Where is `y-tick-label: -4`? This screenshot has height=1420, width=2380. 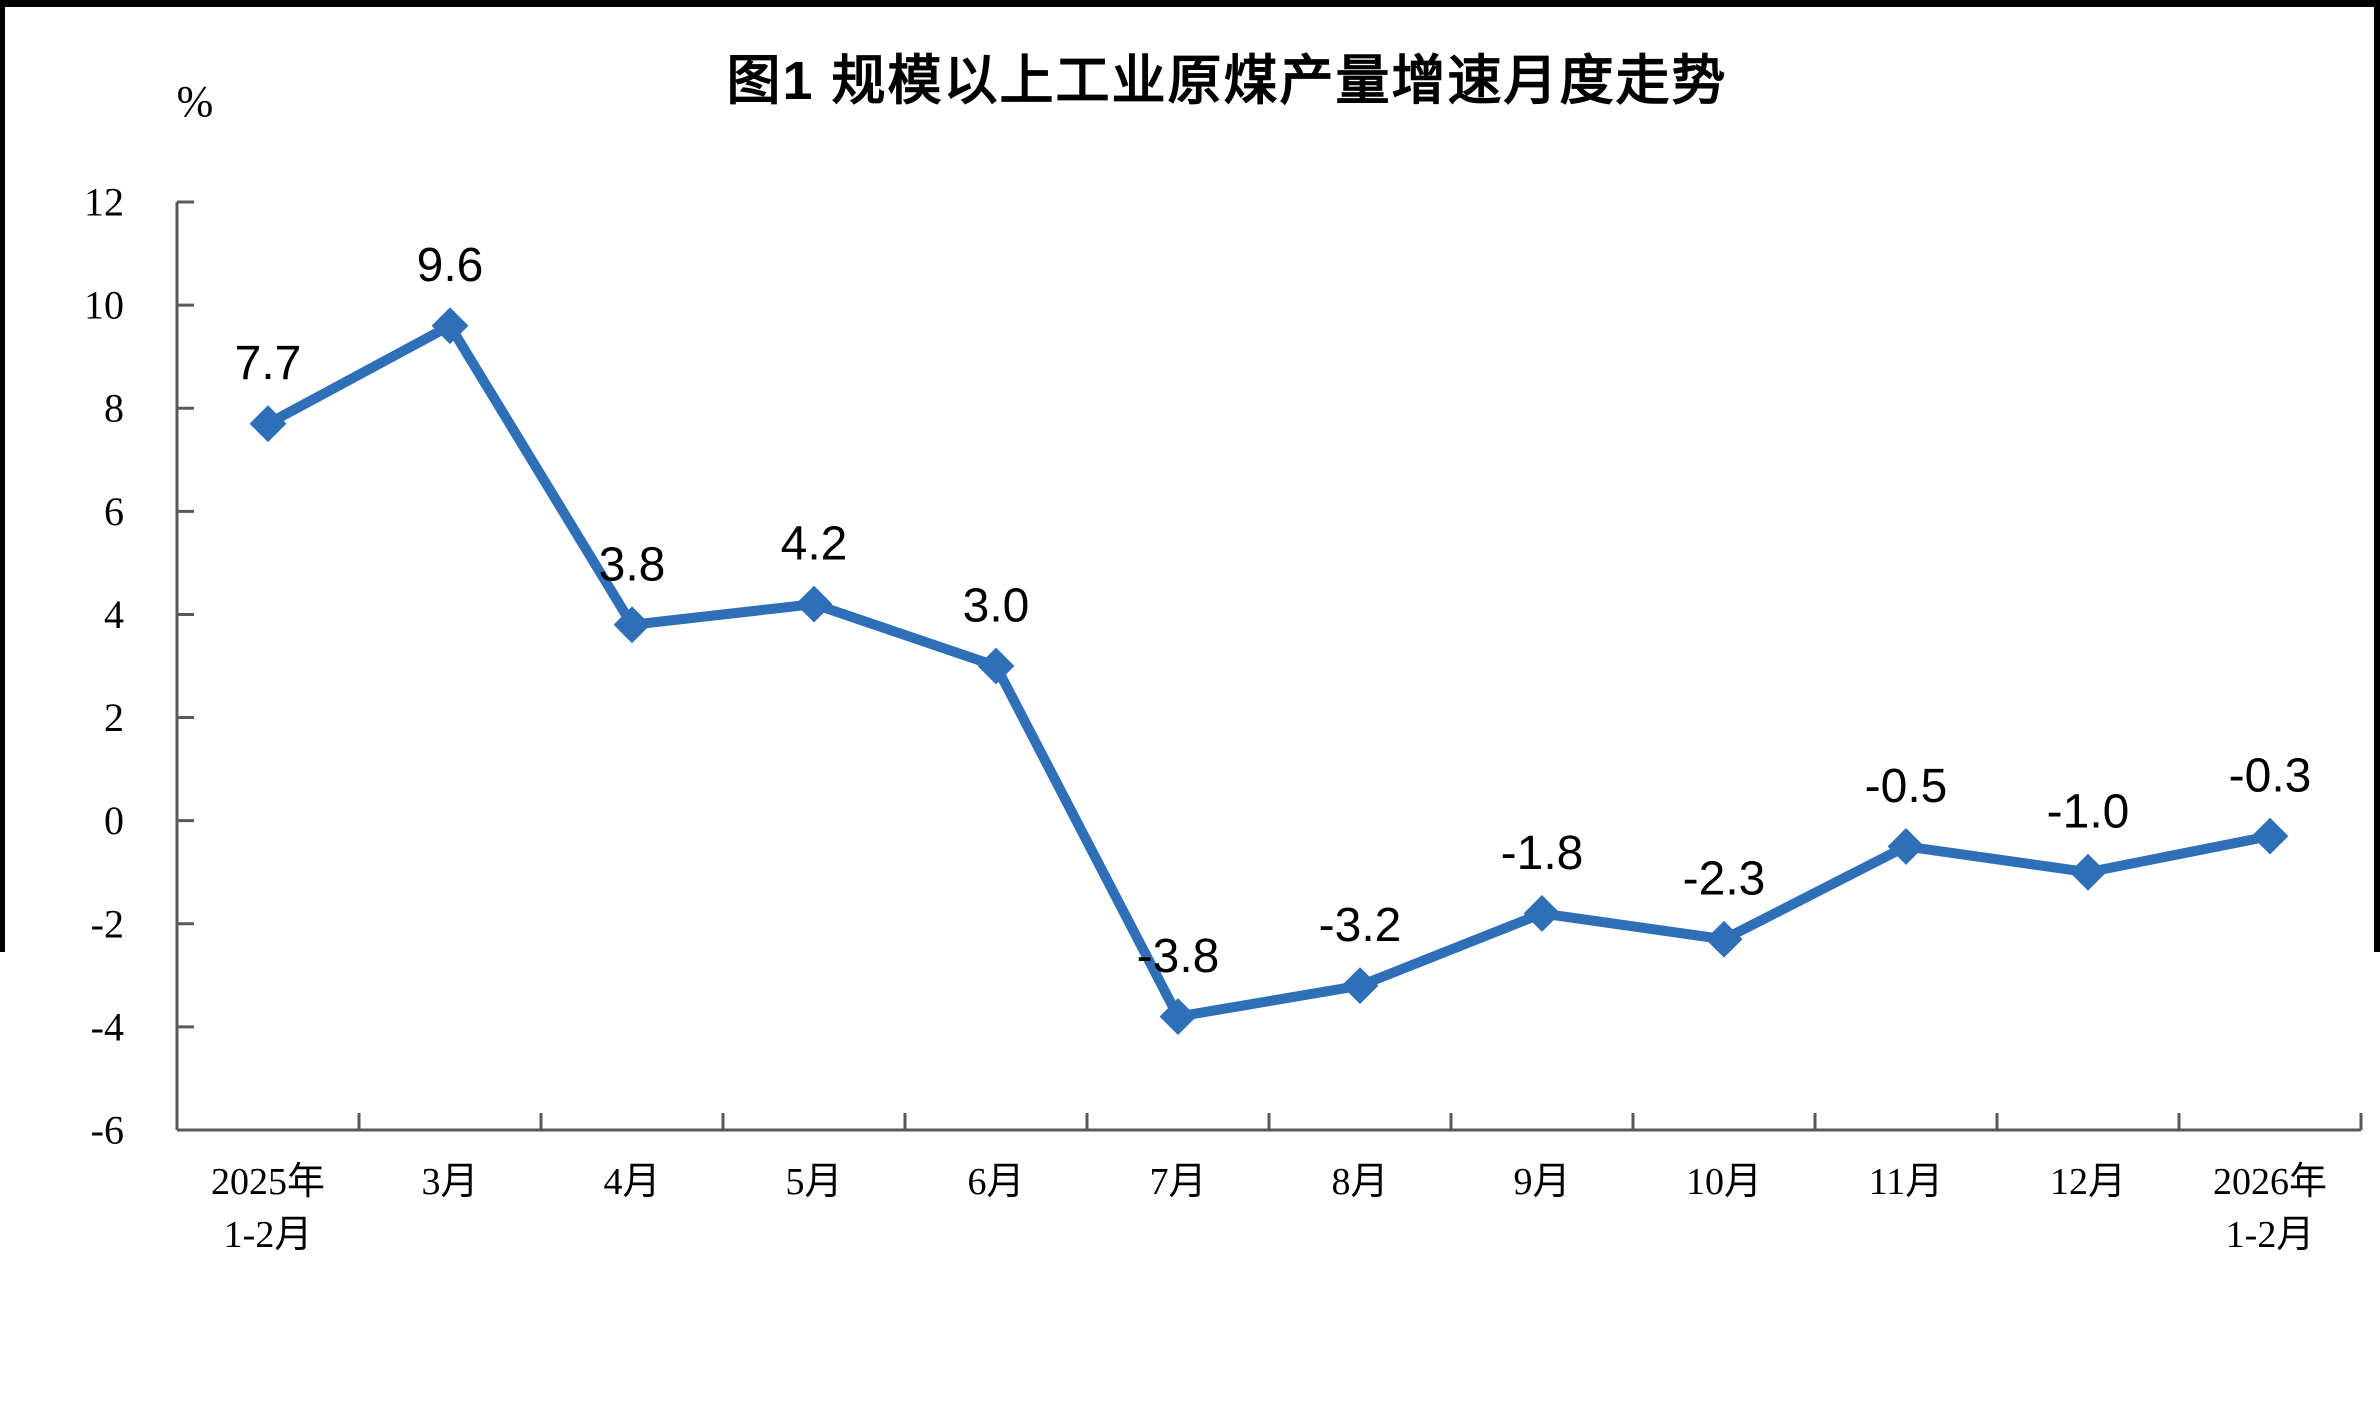 y-tick-label: -4 is located at coordinates (107, 1026).